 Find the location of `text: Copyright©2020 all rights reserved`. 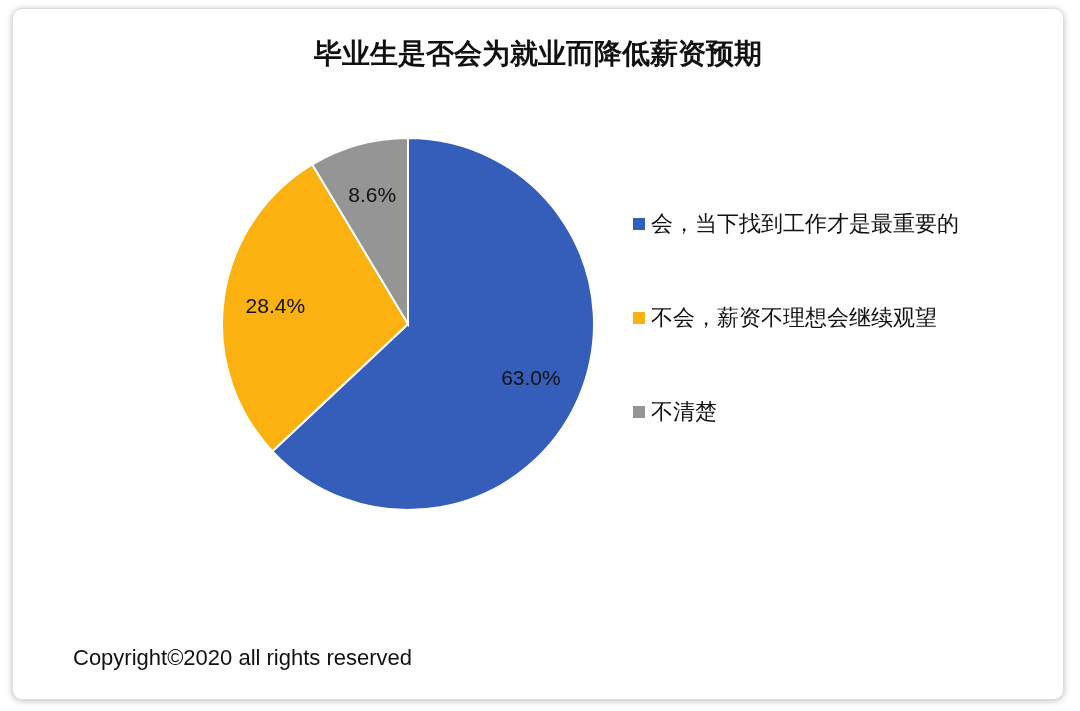

text: Copyright©2020 all rights reserved is located at coordinates (243, 658).